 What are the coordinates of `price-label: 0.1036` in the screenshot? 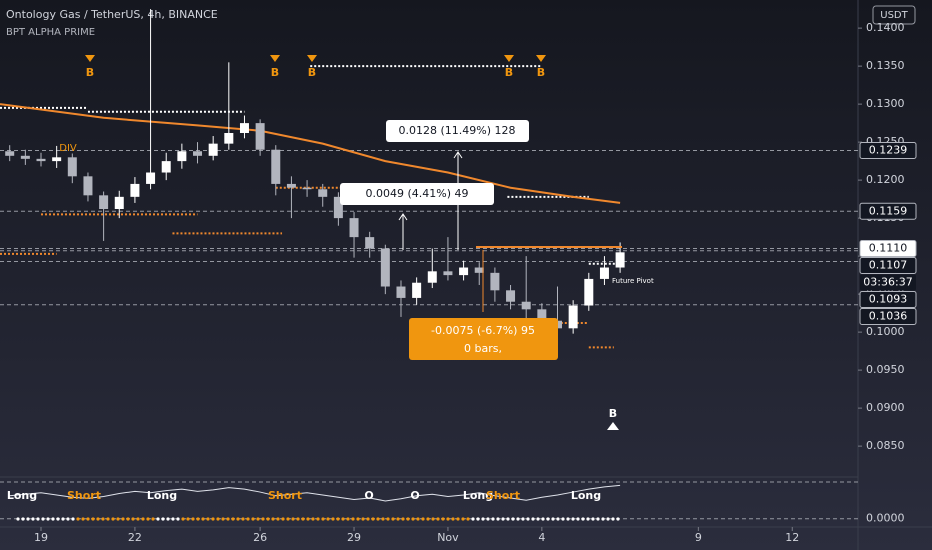 It's located at (888, 316).